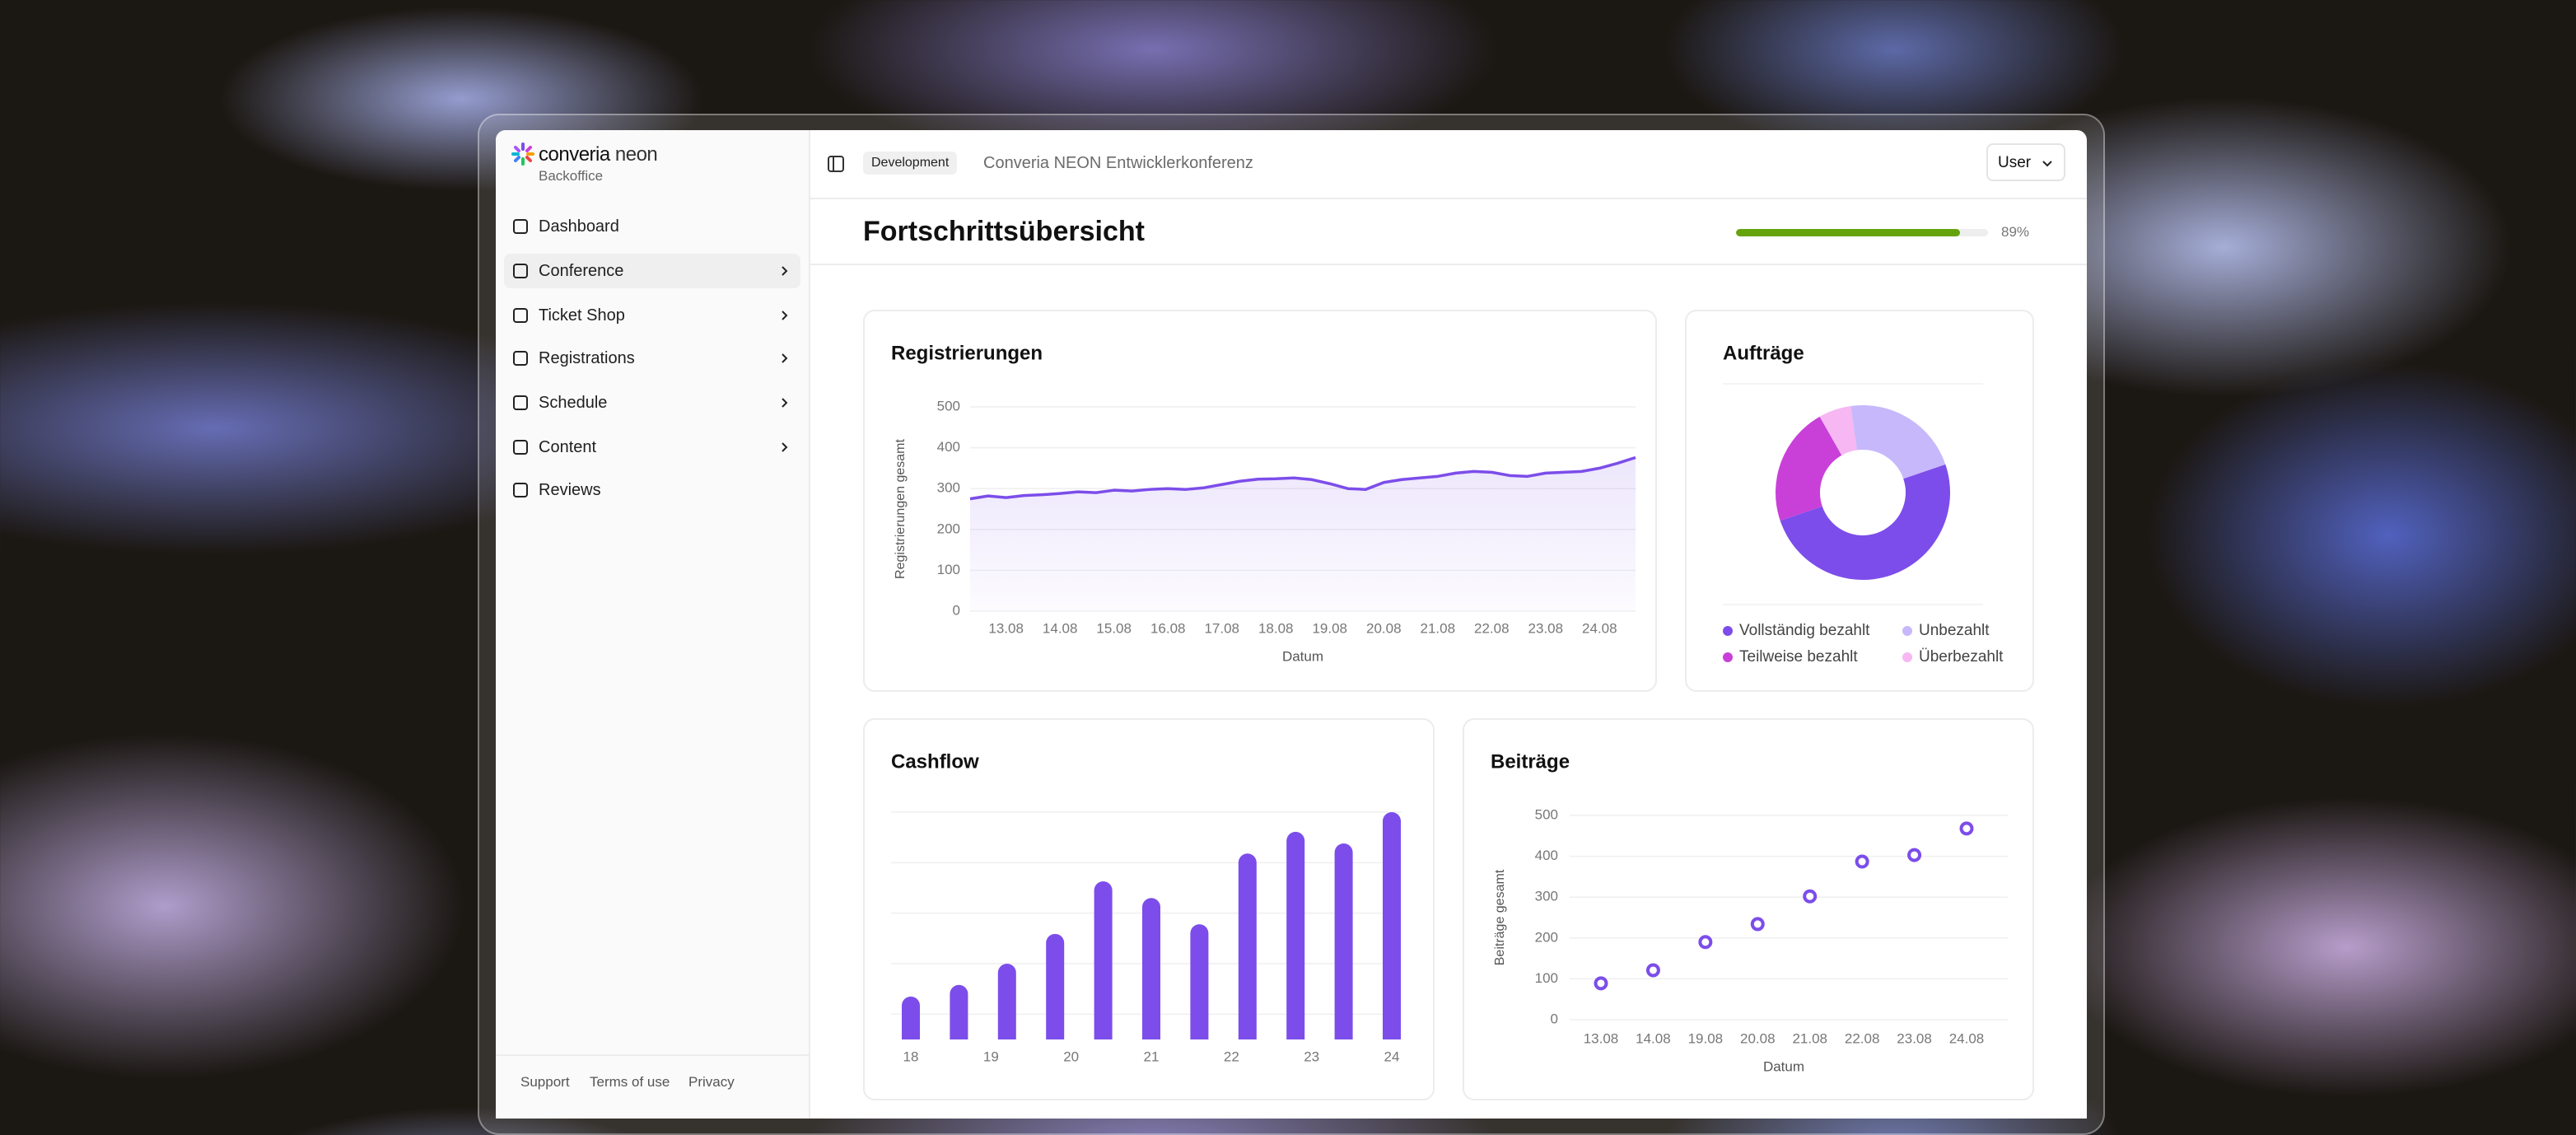  I want to click on chart-title: Beiträge, so click(1530, 761).